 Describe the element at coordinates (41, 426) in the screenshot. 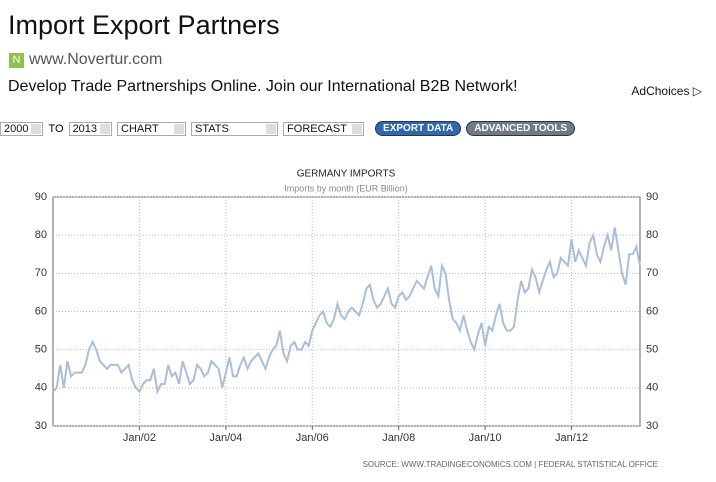

I see `y-tick-label: 30` at that location.